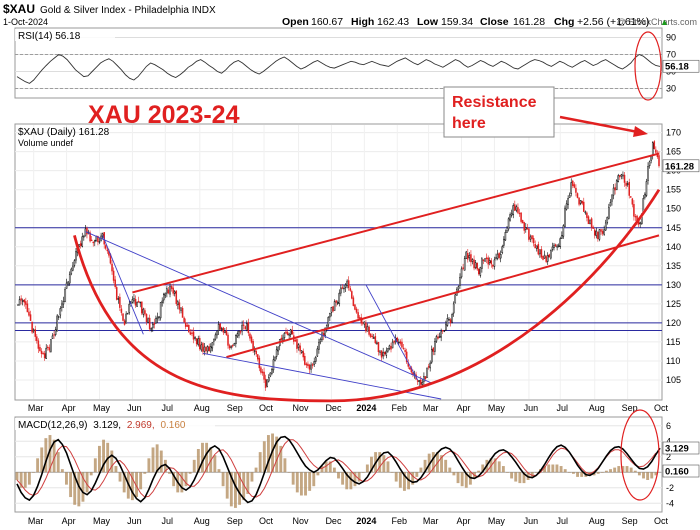 The width and height of the screenshot is (700, 530). Describe the element at coordinates (673, 380) in the screenshot. I see `price-tick-label: 105` at that location.